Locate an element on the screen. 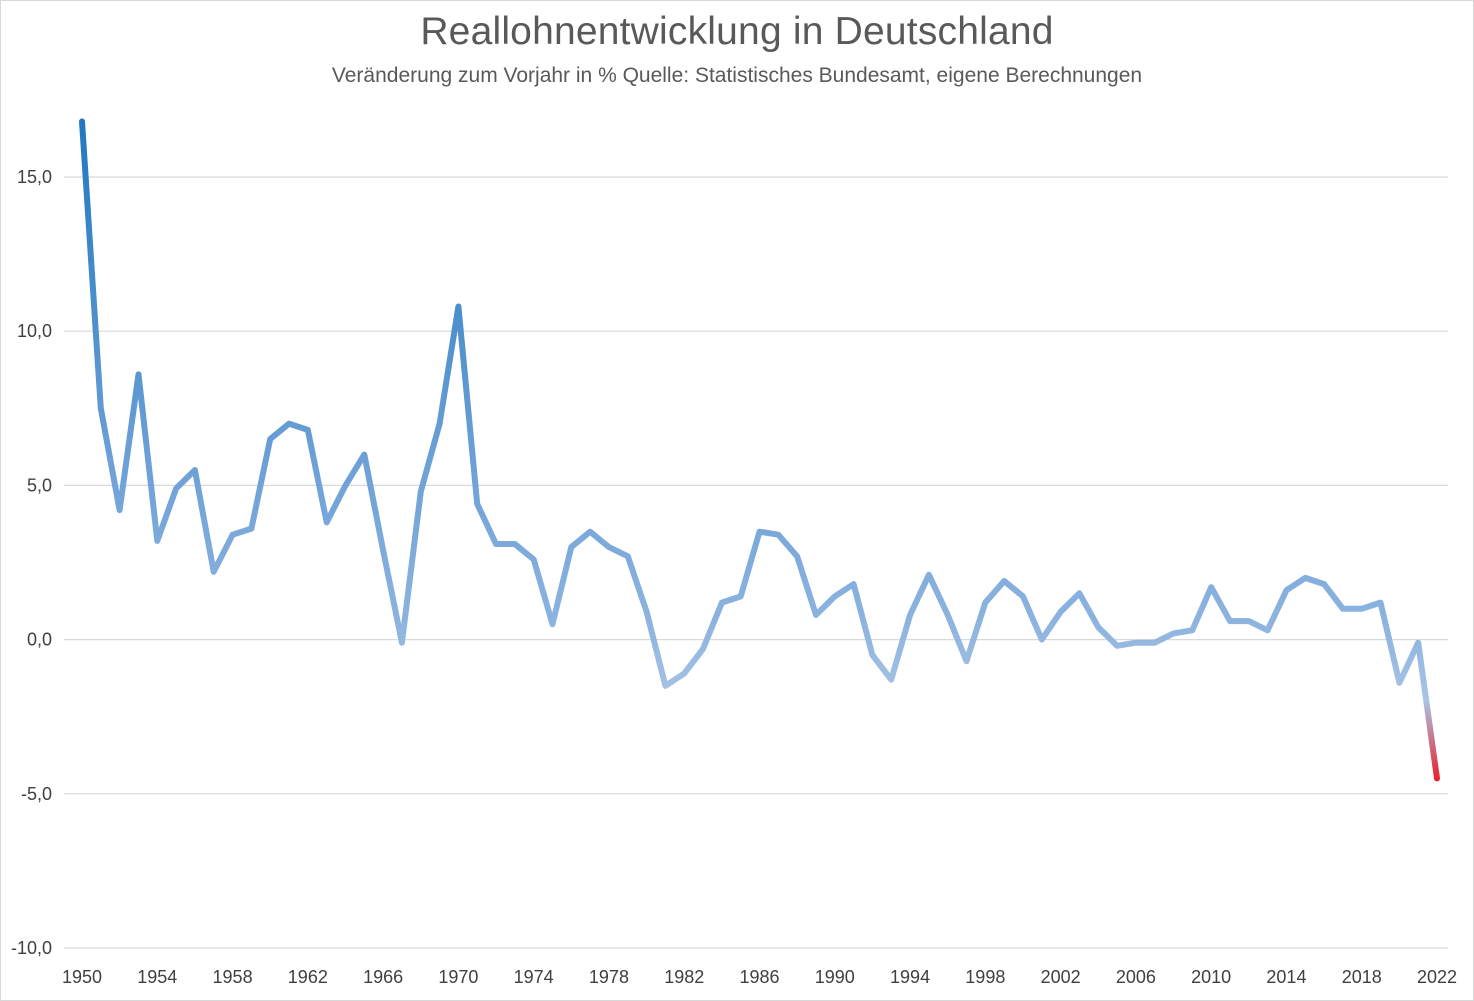 This screenshot has width=1474, height=1001. x-tick-label: 1954 is located at coordinates (157, 977).